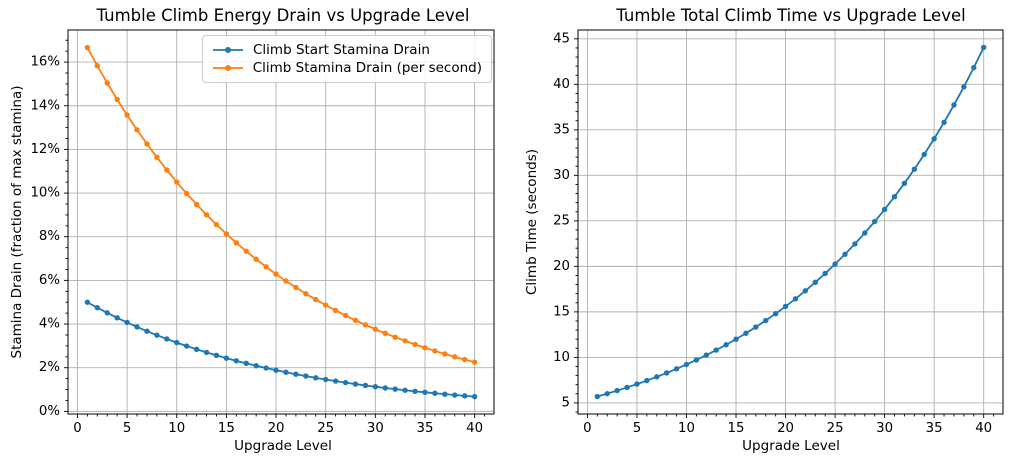 The height and width of the screenshot is (470, 1010). I want to click on right-chart-ylabel: Climb Time (seconds), so click(532, 222).